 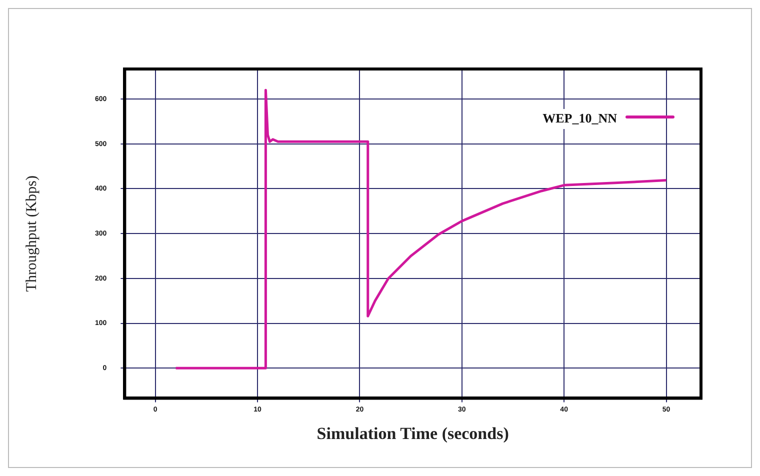 What do you see at coordinates (580, 118) in the screenshot?
I see `legend-label: WEP_10_NN` at bounding box center [580, 118].